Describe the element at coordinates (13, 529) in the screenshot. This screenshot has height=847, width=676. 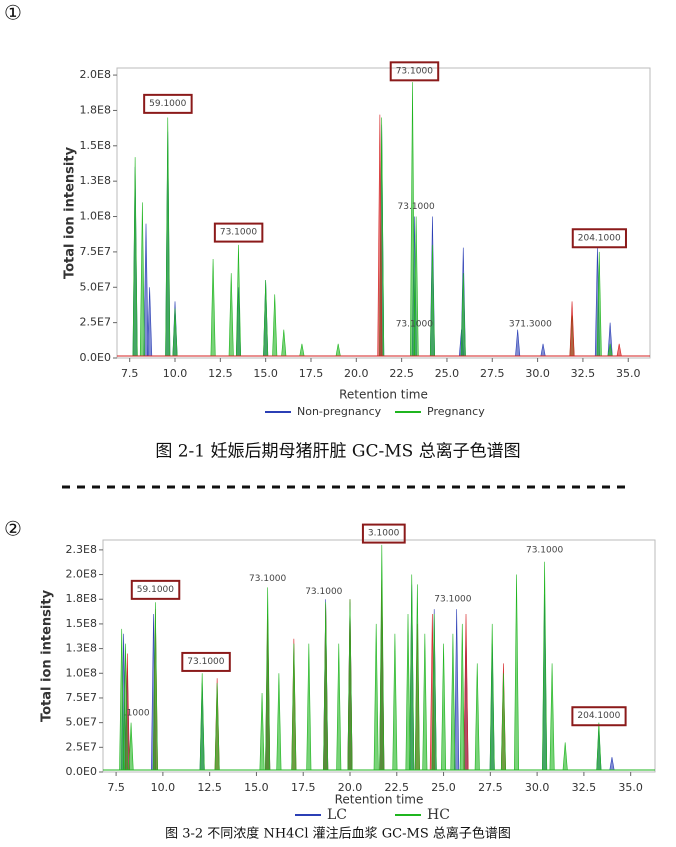
I see `panel-label: ②` at that location.